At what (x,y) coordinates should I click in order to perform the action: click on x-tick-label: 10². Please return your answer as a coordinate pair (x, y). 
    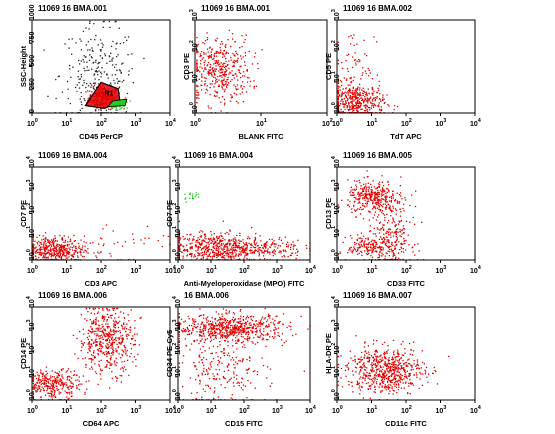
    Looking at the image, I should click on (101, 410).